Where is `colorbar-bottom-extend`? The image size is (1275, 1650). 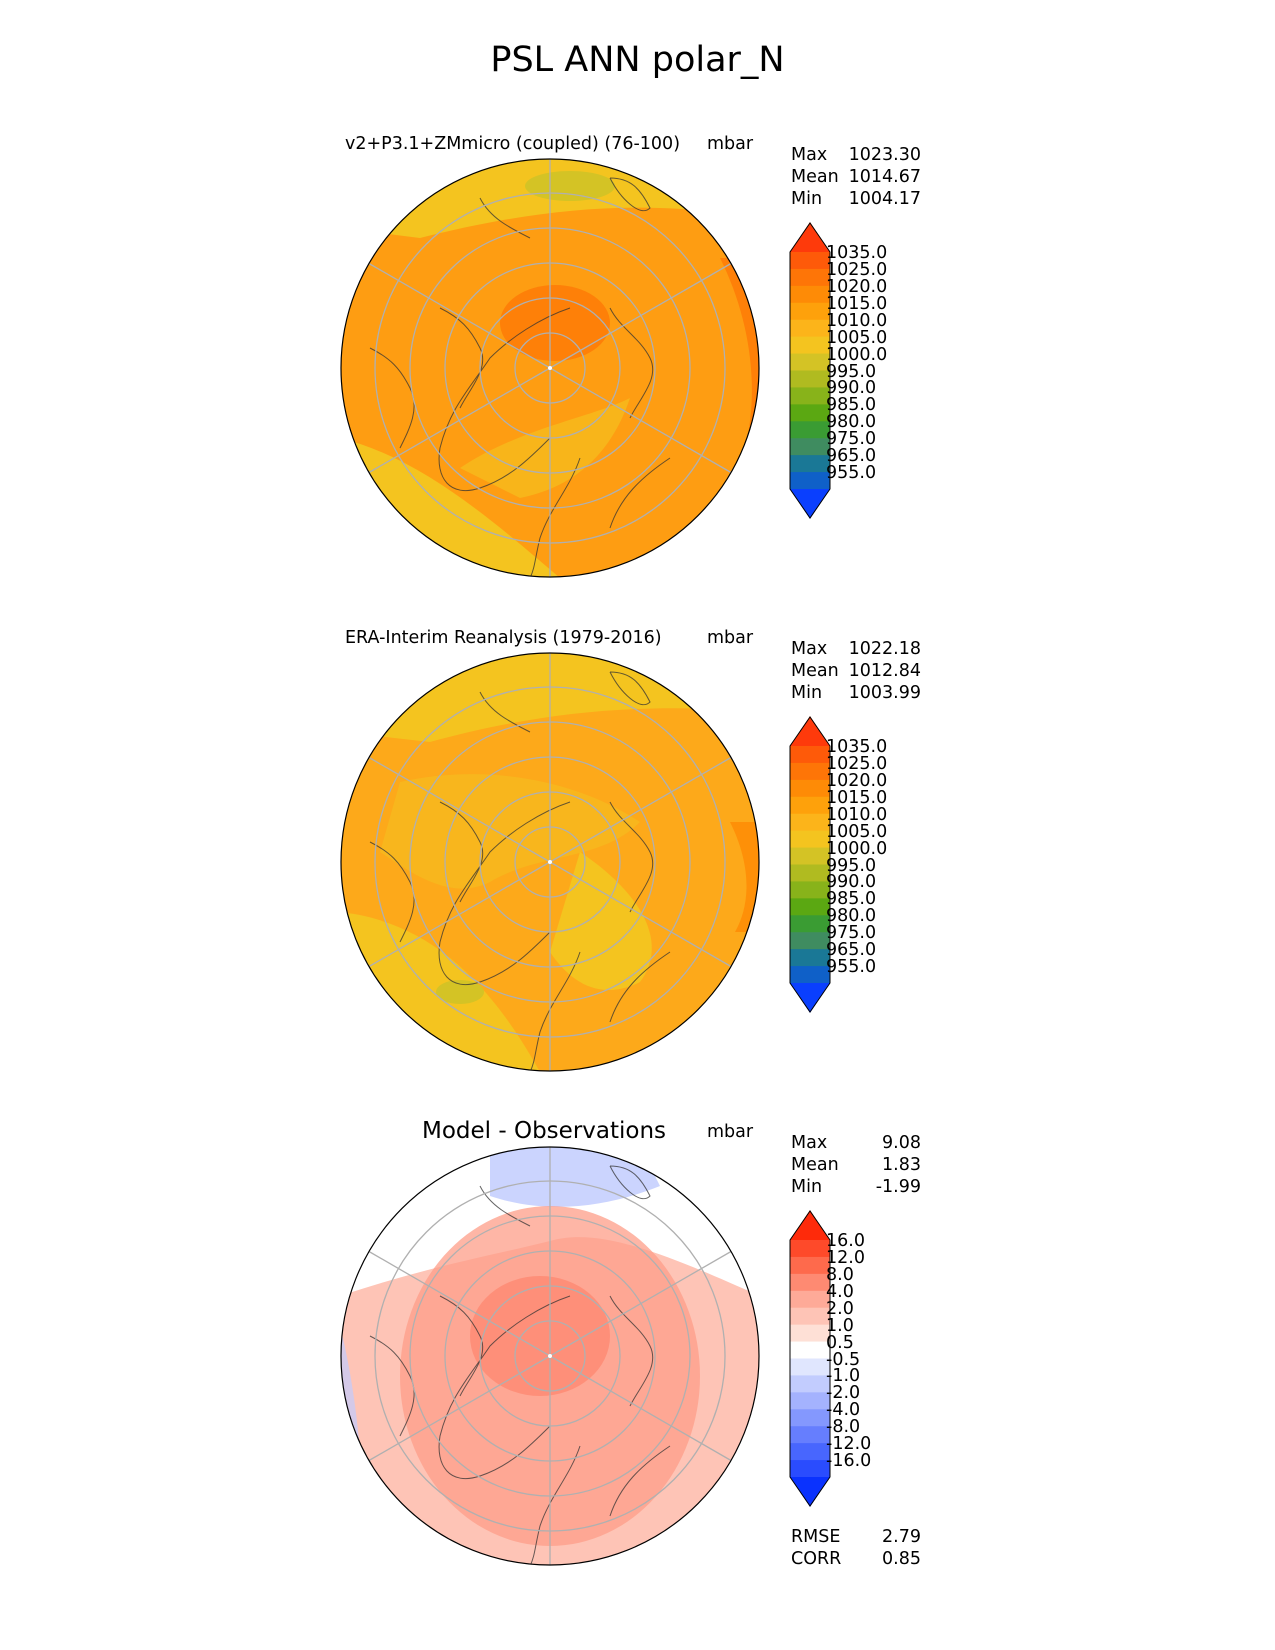
colorbar-bottom-extend is located at coordinates (810, 1492).